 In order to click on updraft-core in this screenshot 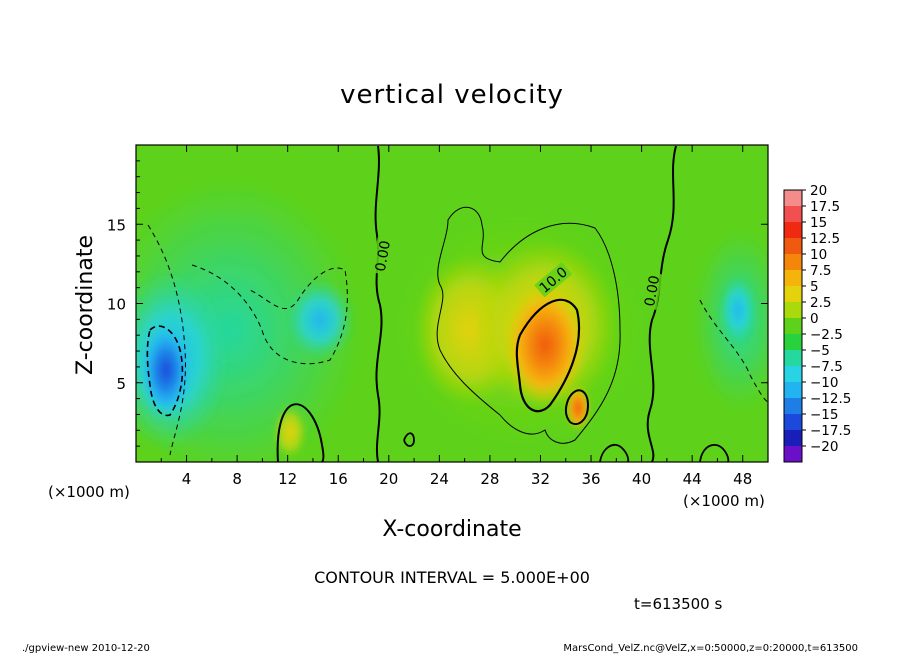, I will do `click(545, 345)`.